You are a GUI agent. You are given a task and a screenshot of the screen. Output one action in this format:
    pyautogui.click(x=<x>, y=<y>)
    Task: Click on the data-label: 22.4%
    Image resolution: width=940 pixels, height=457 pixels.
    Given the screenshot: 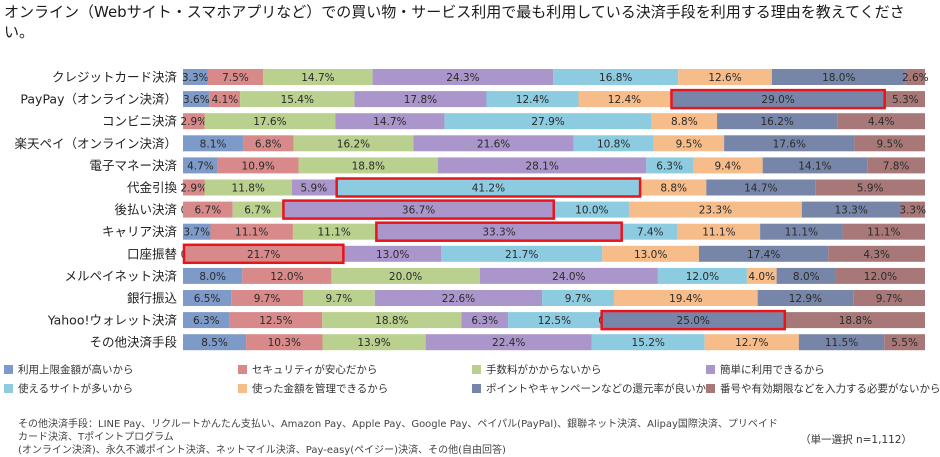 What is the action you would take?
    pyautogui.click(x=508, y=343)
    